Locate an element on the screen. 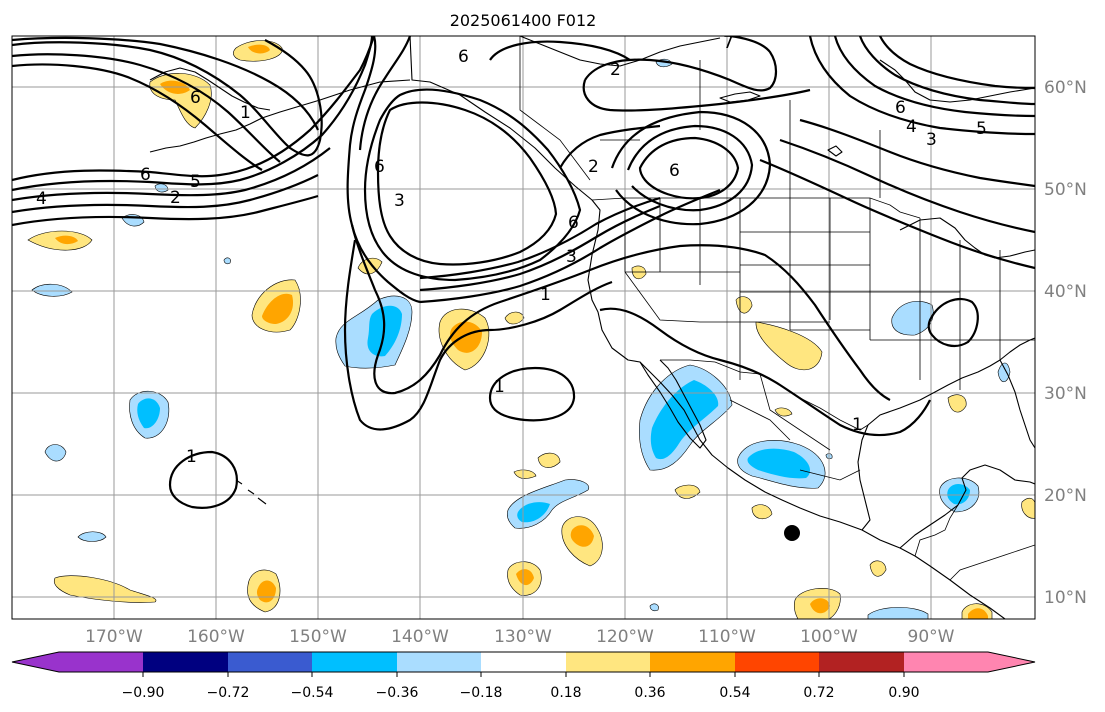 The height and width of the screenshot is (712, 1105). border-mexico-states is located at coordinates (795, 427).